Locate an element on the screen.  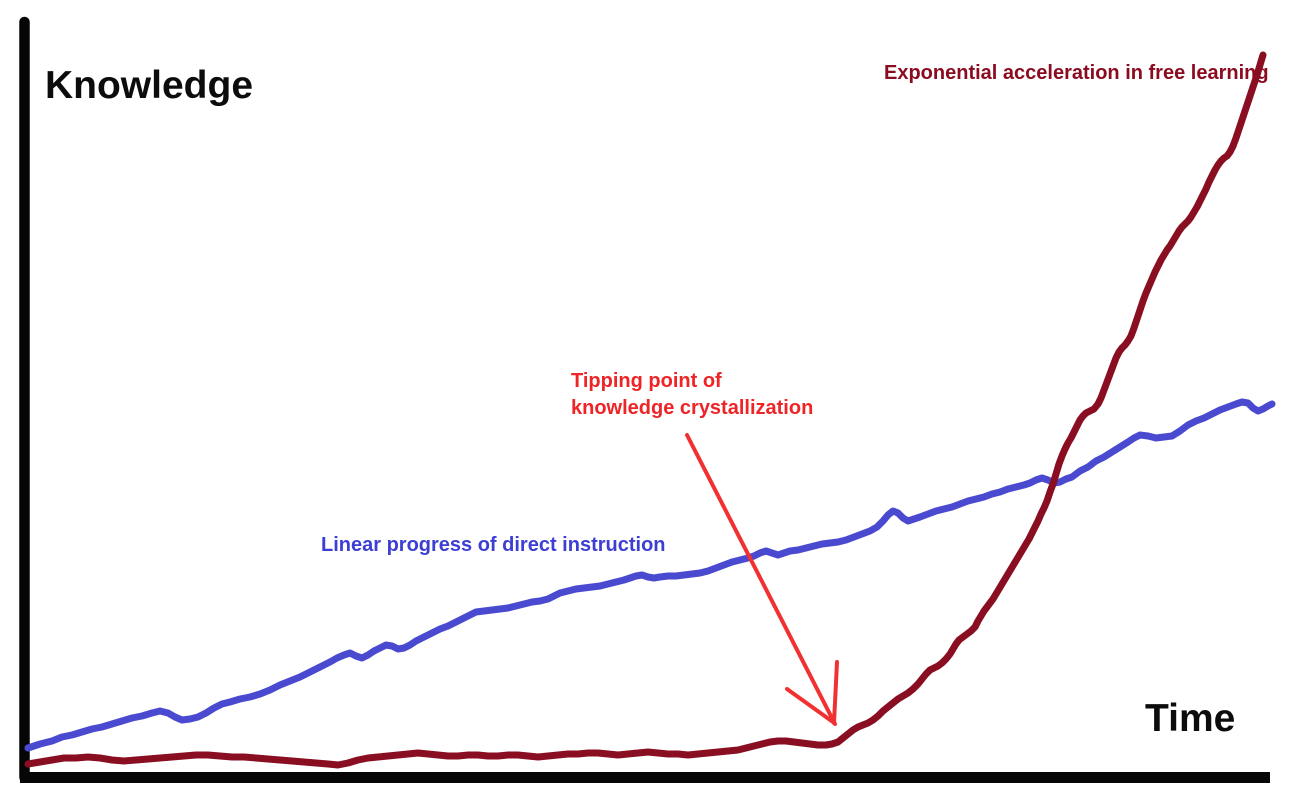
y-axis-label: Knowledge is located at coordinates (149, 85).